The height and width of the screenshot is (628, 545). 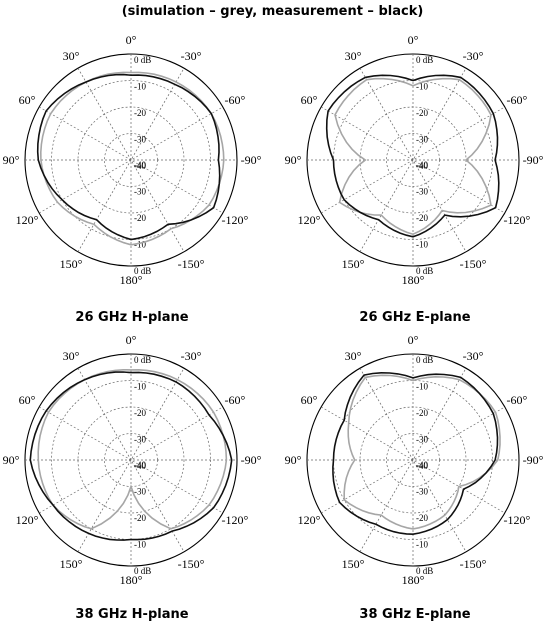 What do you see at coordinates (132, 317) in the screenshot?
I see `panel-label-26-h: 26 GHz H-plane` at bounding box center [132, 317].